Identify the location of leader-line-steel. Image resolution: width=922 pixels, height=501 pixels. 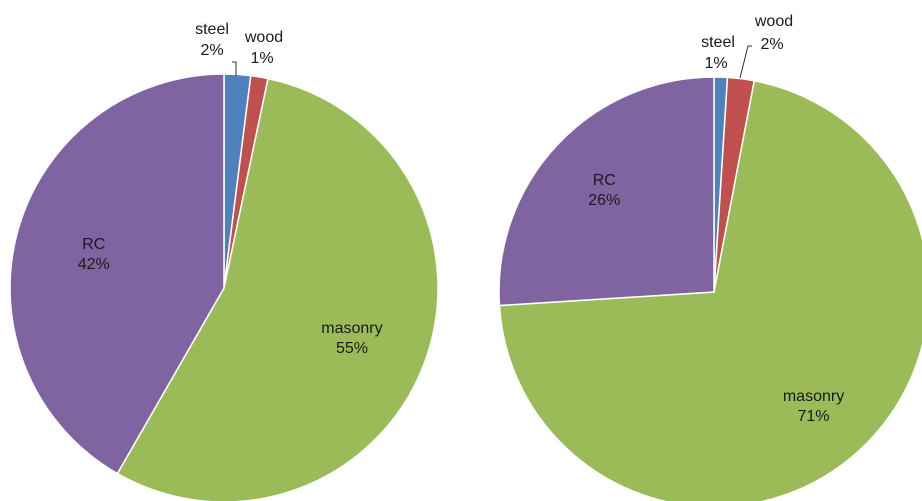
(234, 68).